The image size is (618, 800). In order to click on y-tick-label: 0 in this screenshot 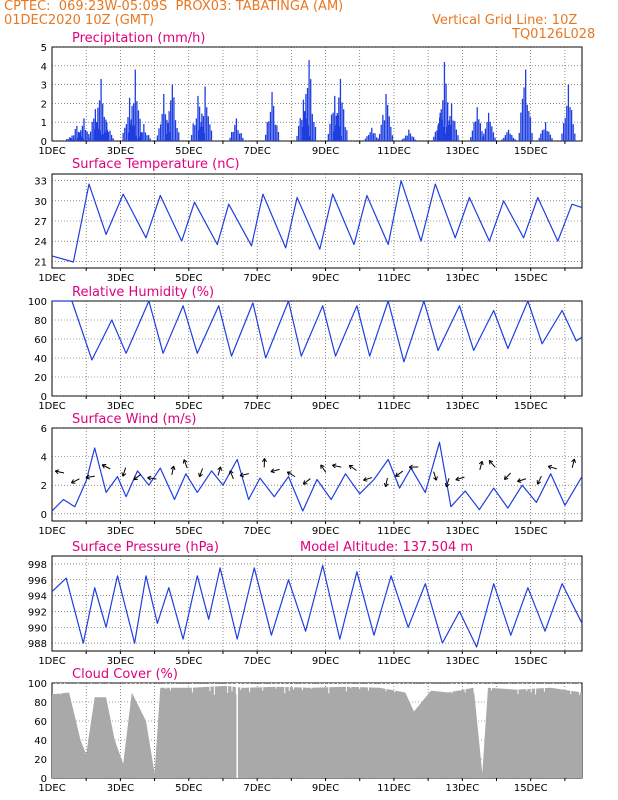, I will do `click(44, 142)`.